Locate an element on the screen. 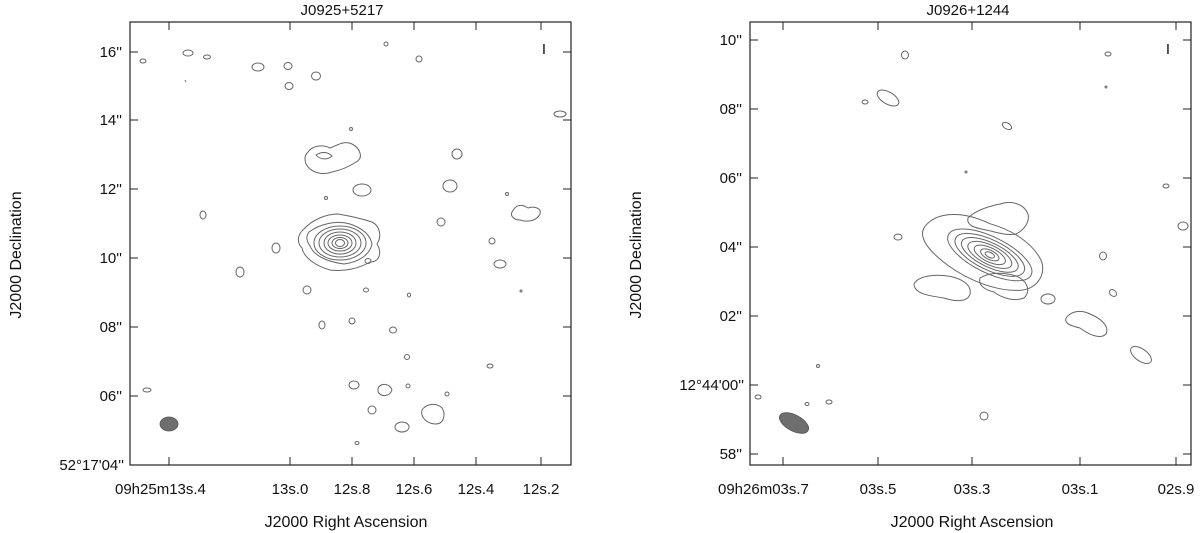 This screenshot has width=1200, height=533. x-tick-label: 02s.9 is located at coordinates (1176, 489).